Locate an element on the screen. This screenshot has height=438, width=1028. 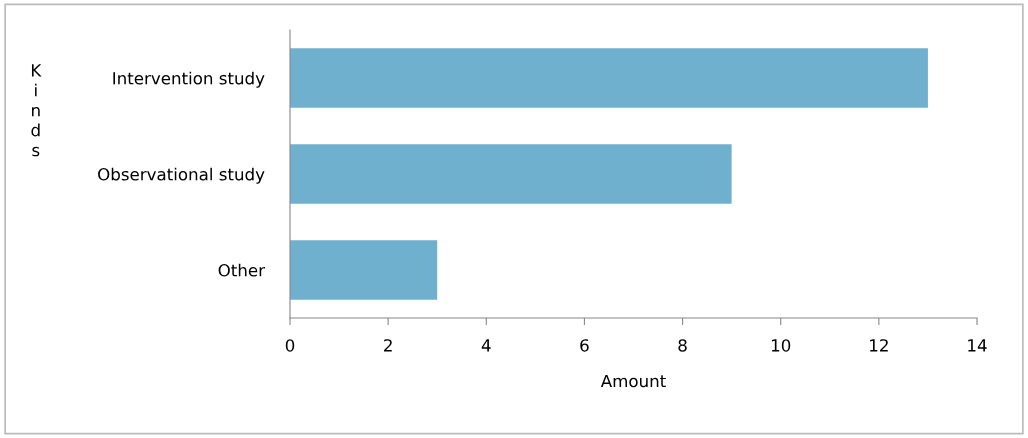
x-axis-title: Amount is located at coordinates (633, 381).